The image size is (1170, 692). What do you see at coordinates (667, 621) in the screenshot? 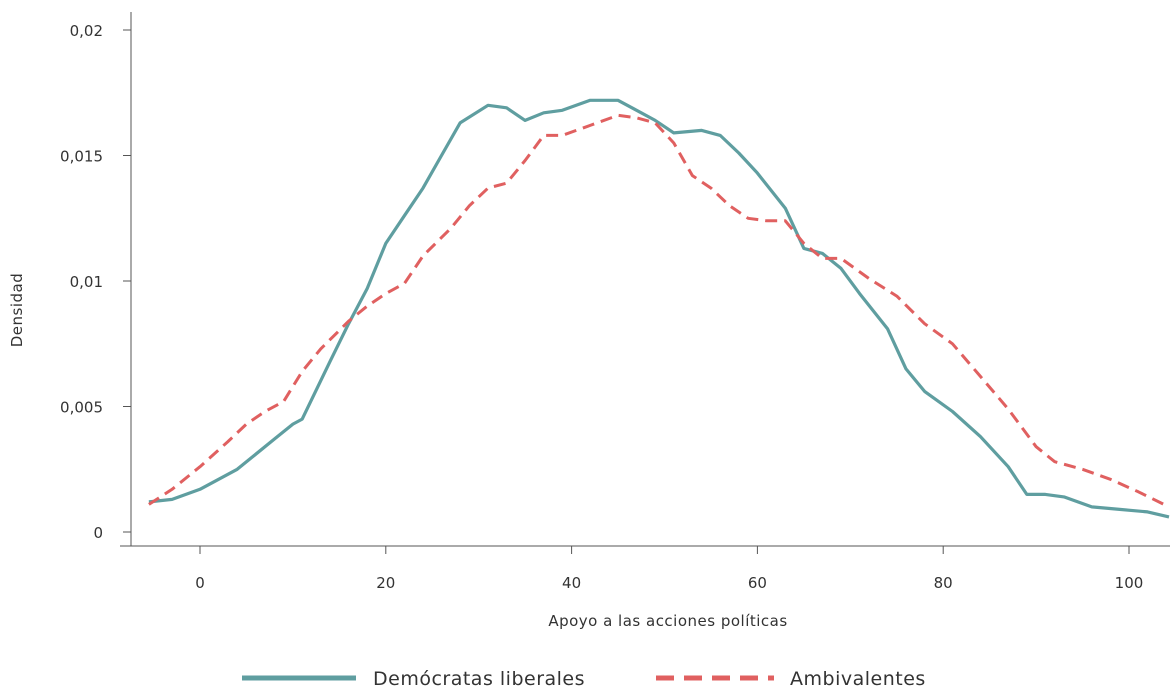
I see `x-axis-title: Apoyo a las acciones políticas` at bounding box center [667, 621].